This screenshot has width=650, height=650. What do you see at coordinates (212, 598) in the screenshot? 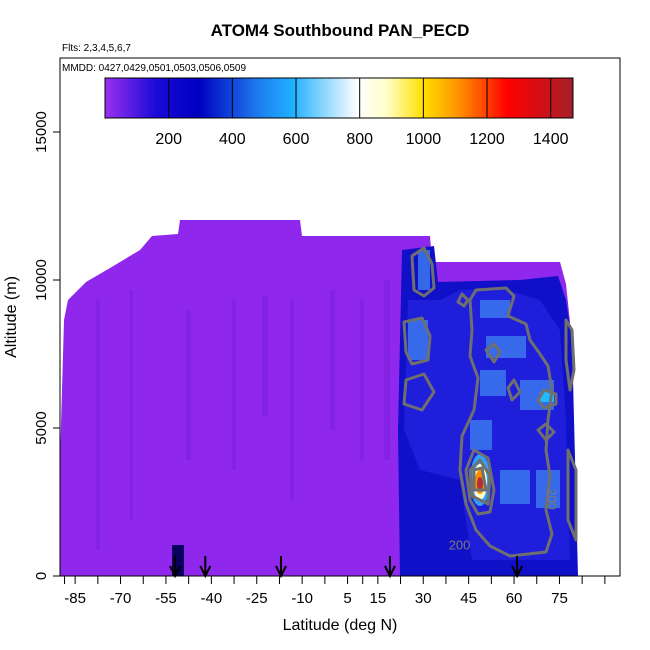
I see `x-tick-label: -40` at bounding box center [212, 598].